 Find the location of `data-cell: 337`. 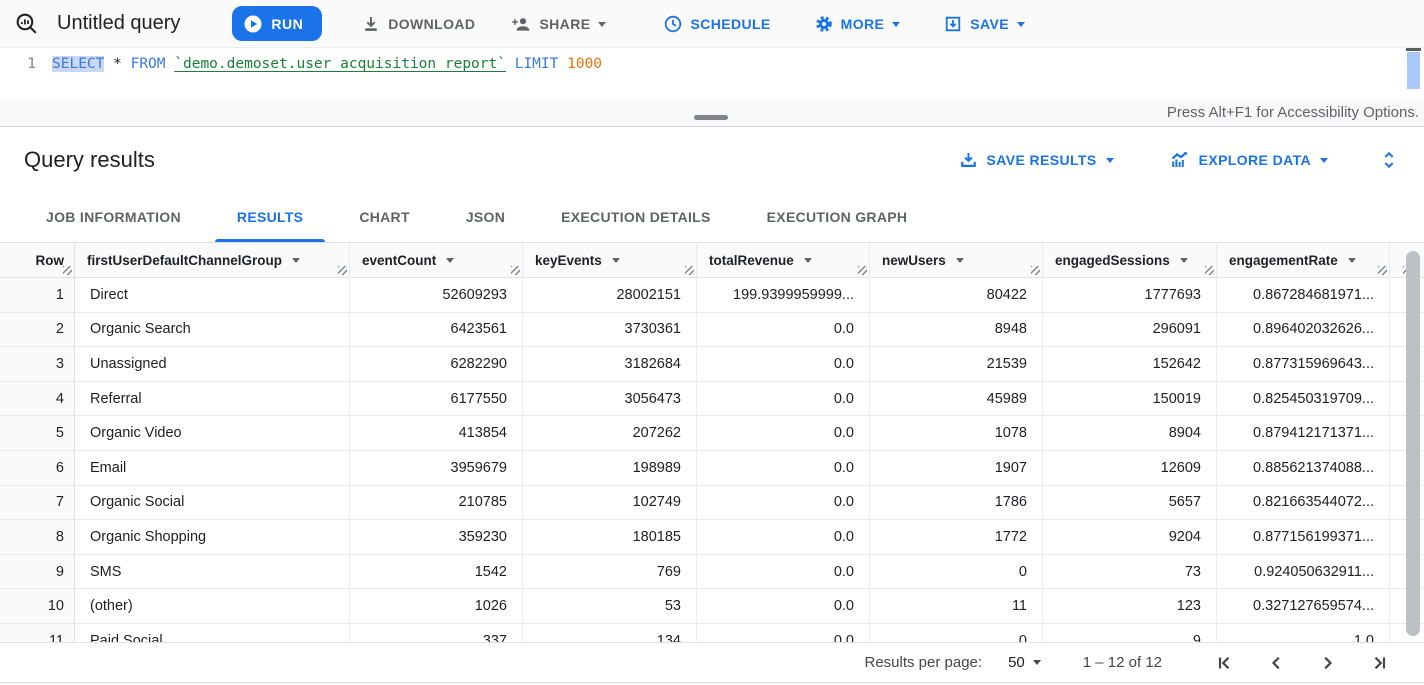

data-cell: 337 is located at coordinates (436, 632).